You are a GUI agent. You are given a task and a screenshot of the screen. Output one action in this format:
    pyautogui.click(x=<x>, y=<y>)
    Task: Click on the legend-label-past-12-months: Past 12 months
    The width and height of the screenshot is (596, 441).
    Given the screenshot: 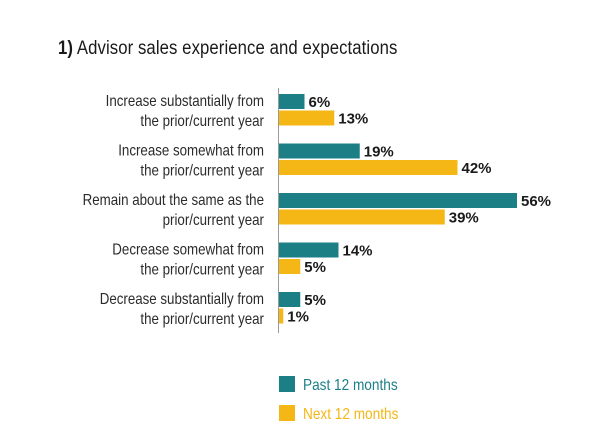 What is the action you would take?
    pyautogui.click(x=350, y=385)
    